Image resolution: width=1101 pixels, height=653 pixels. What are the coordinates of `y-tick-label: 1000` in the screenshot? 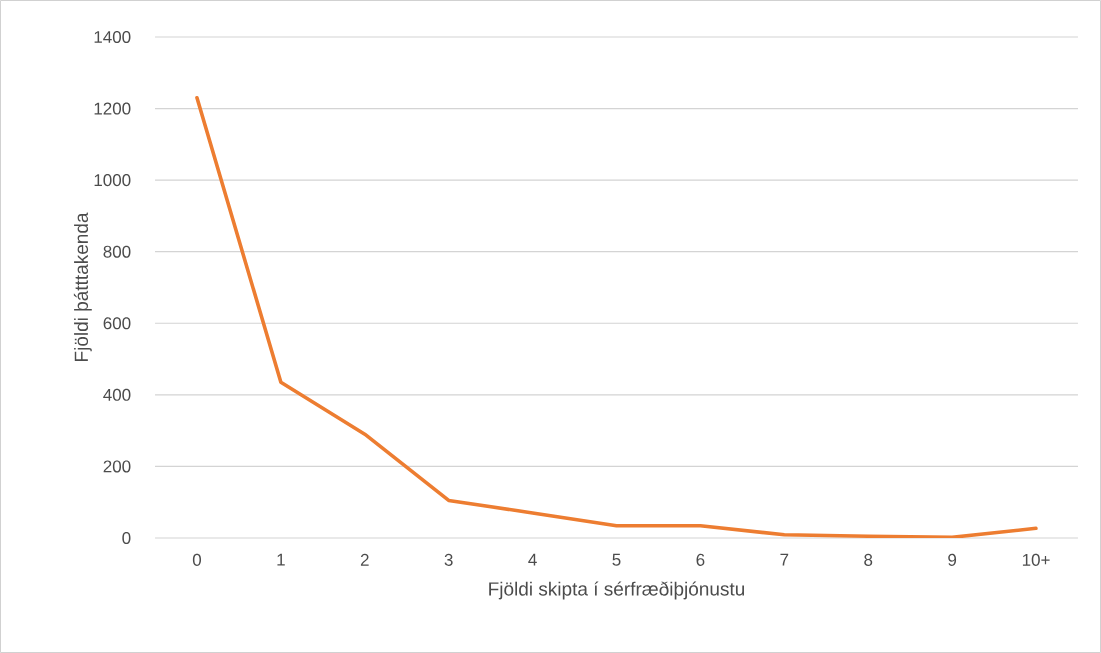 It's located at (112, 180).